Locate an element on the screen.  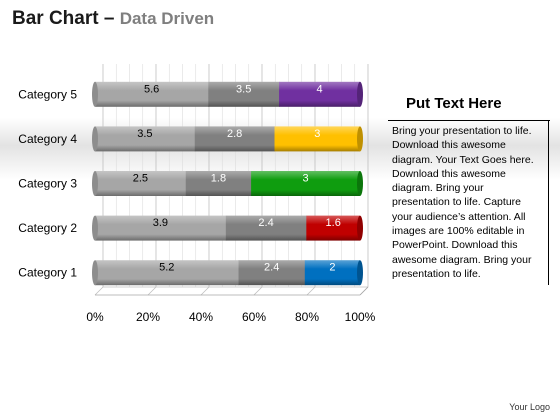
data-label: 1.8 is located at coordinates (218, 179).